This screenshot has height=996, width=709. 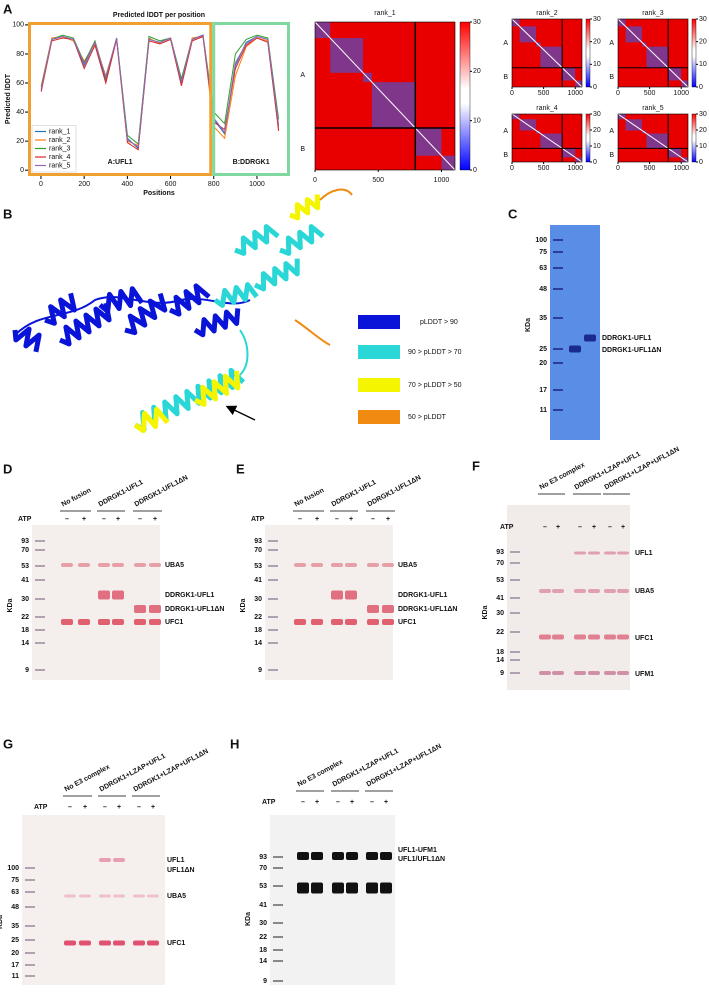 What do you see at coordinates (8, 743) in the screenshot?
I see `panel-letter: G` at bounding box center [8, 743].